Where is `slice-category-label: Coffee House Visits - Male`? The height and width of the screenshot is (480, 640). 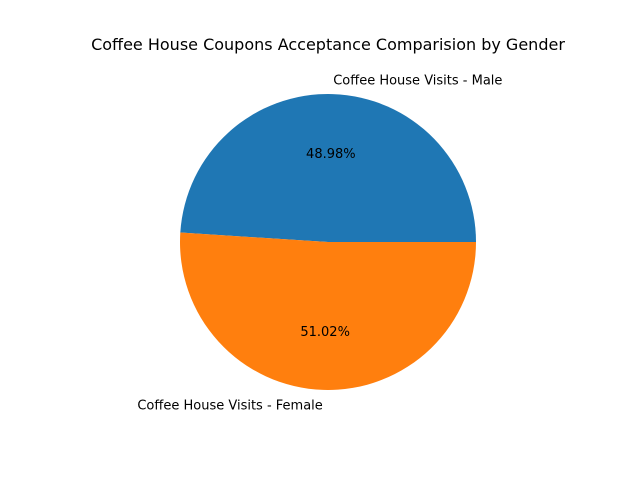
slice-category-label: Coffee House Visits - Male is located at coordinates (417, 80).